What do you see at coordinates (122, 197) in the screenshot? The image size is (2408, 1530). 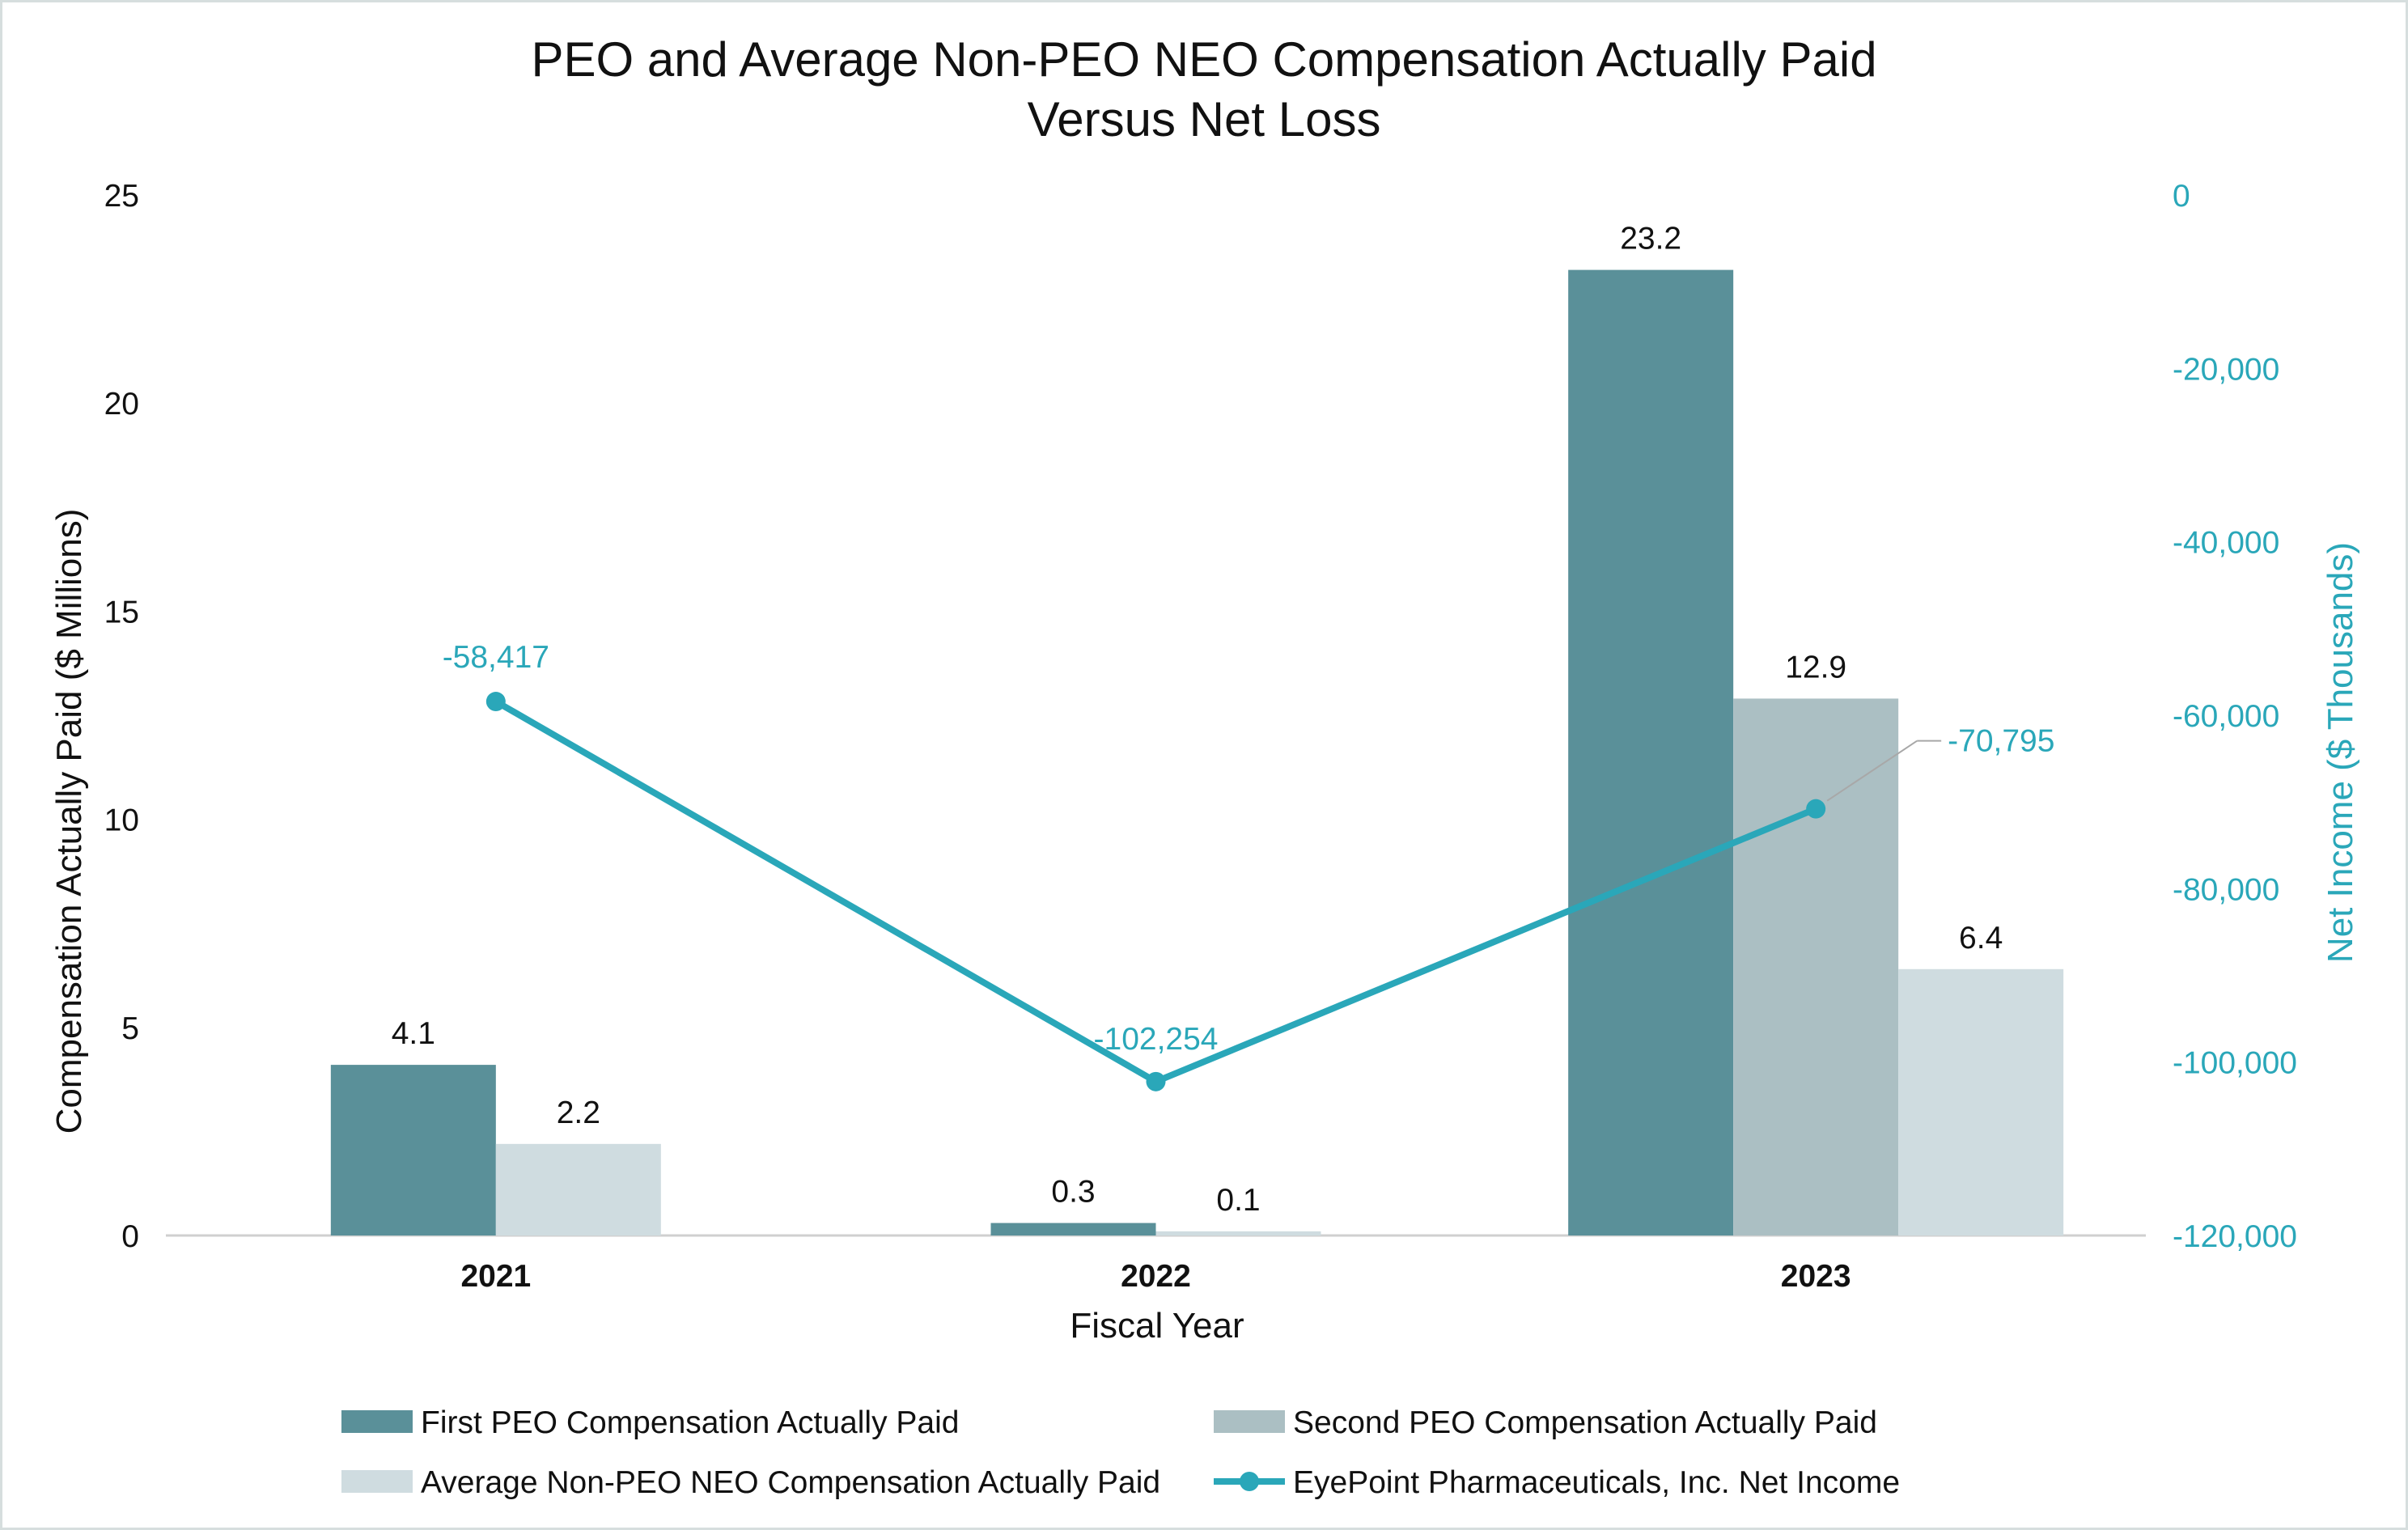 I see `left-tick-label: 25` at bounding box center [122, 197].